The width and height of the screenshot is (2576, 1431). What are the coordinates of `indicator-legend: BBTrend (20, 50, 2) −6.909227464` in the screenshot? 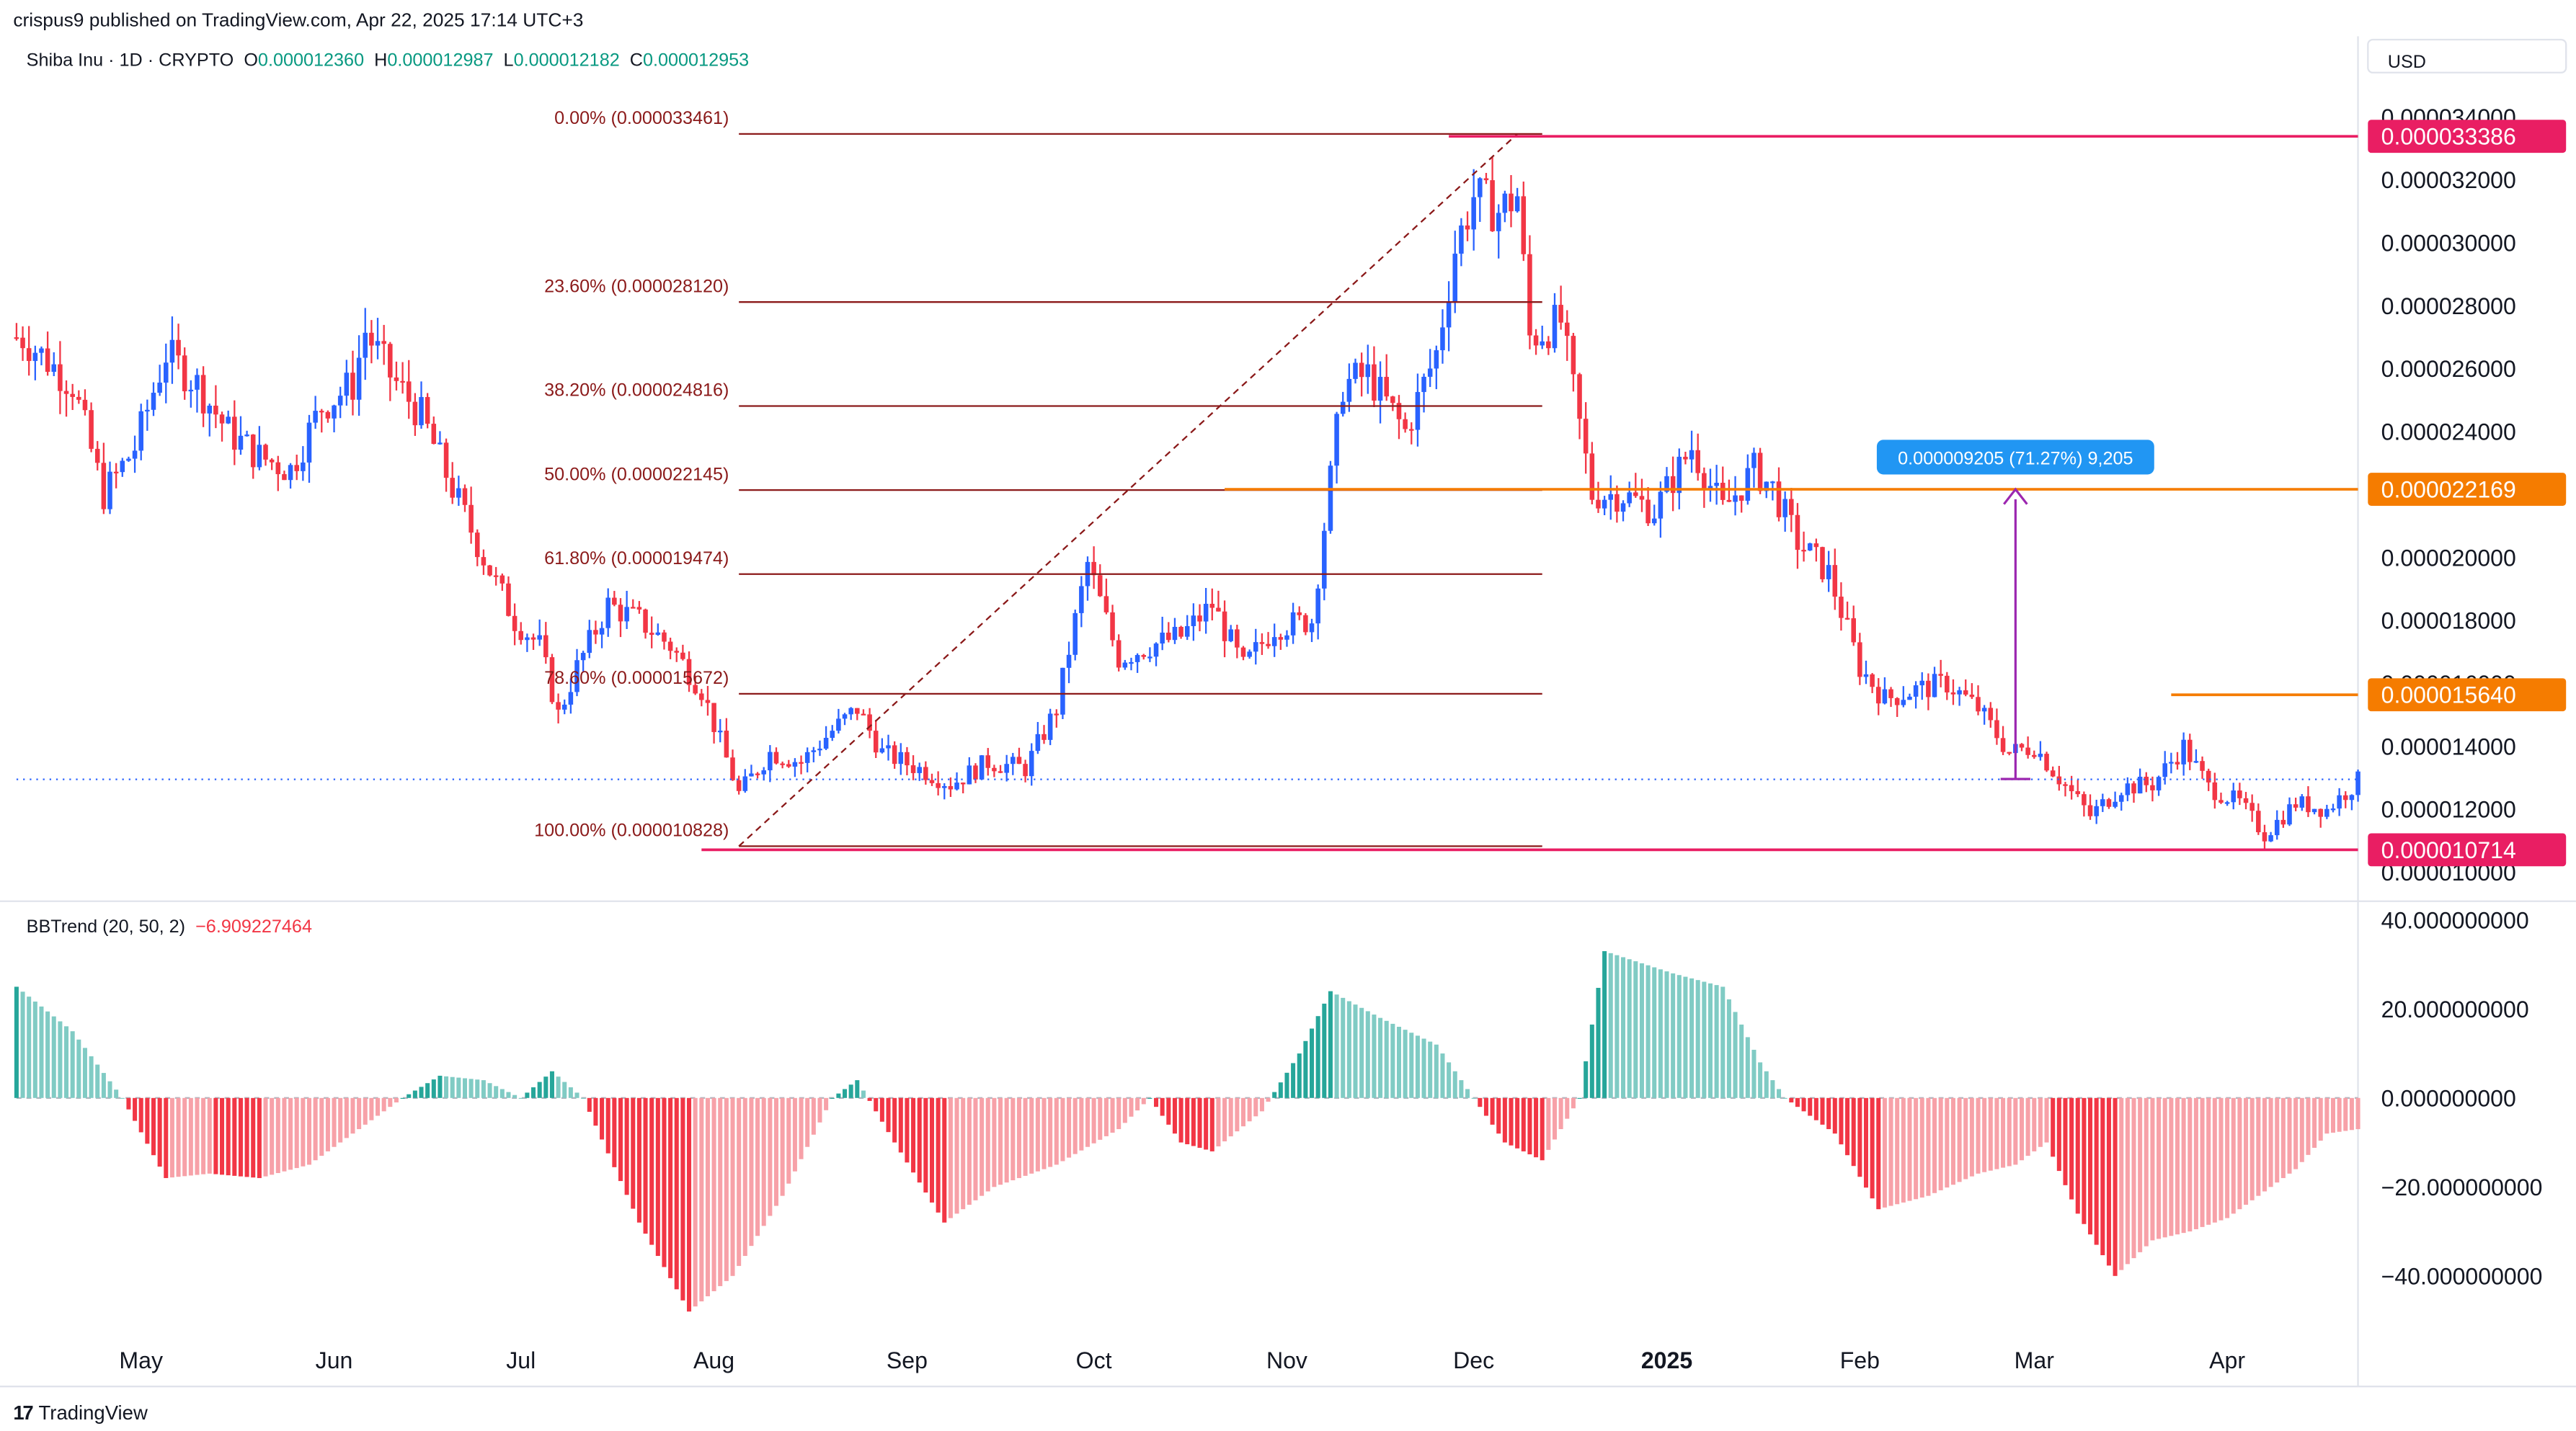 It's located at (169, 927).